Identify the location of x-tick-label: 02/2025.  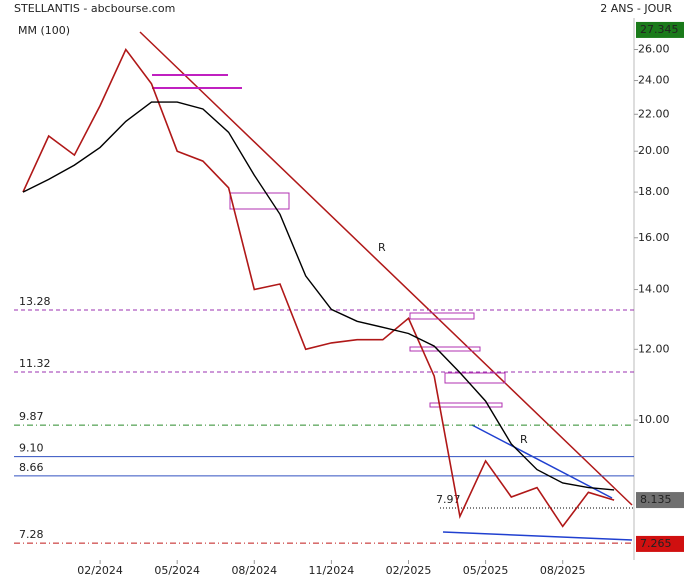
(409, 570).